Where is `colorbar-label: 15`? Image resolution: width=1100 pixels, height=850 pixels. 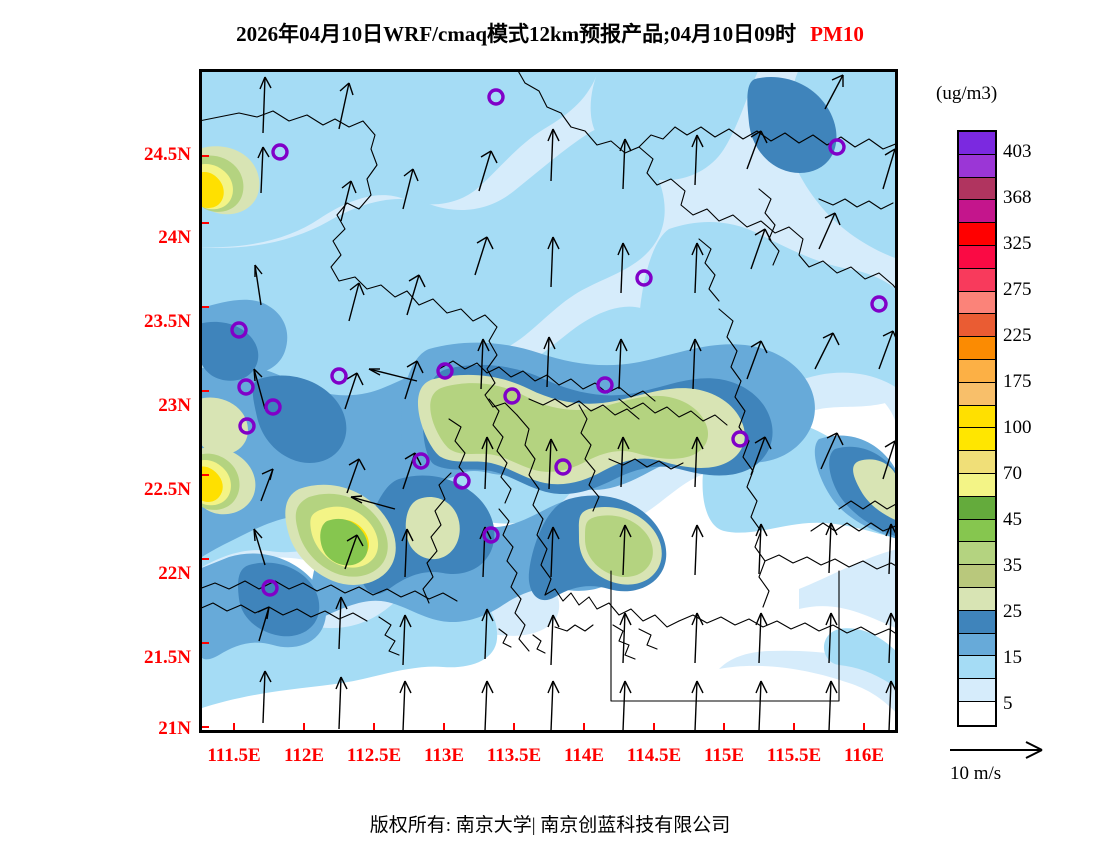
colorbar-label: 15 is located at coordinates (1012, 657).